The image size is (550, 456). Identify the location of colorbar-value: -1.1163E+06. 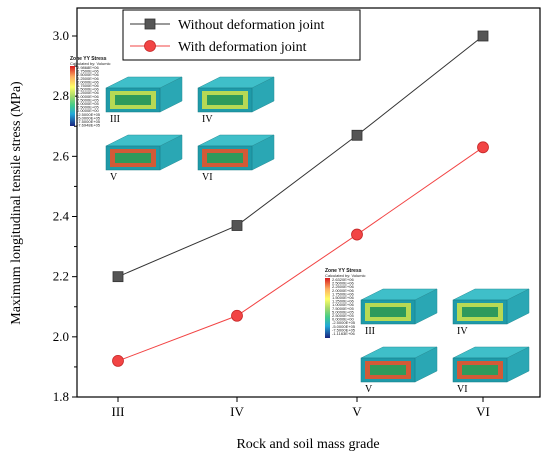
(343, 333).